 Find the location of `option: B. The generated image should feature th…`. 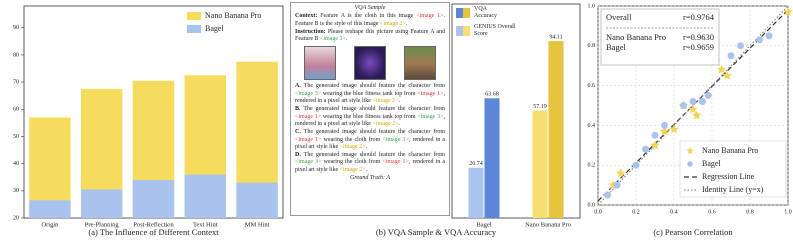

option: B. The generated image should feature th… is located at coordinates (370, 117).